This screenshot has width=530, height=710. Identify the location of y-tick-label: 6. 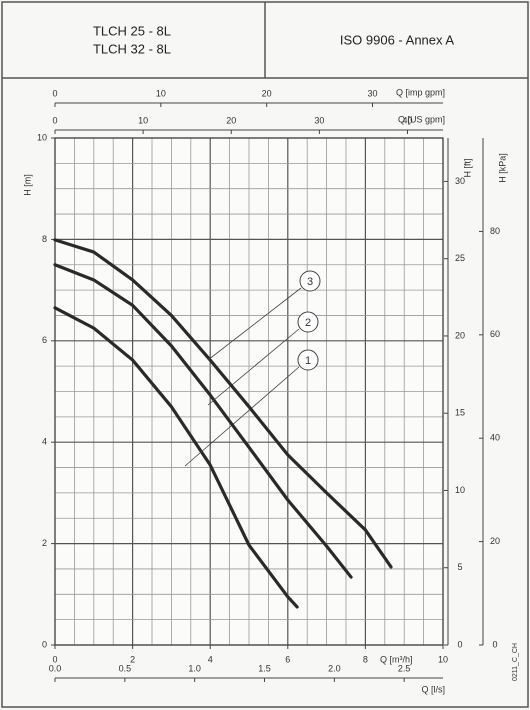
(44, 340).